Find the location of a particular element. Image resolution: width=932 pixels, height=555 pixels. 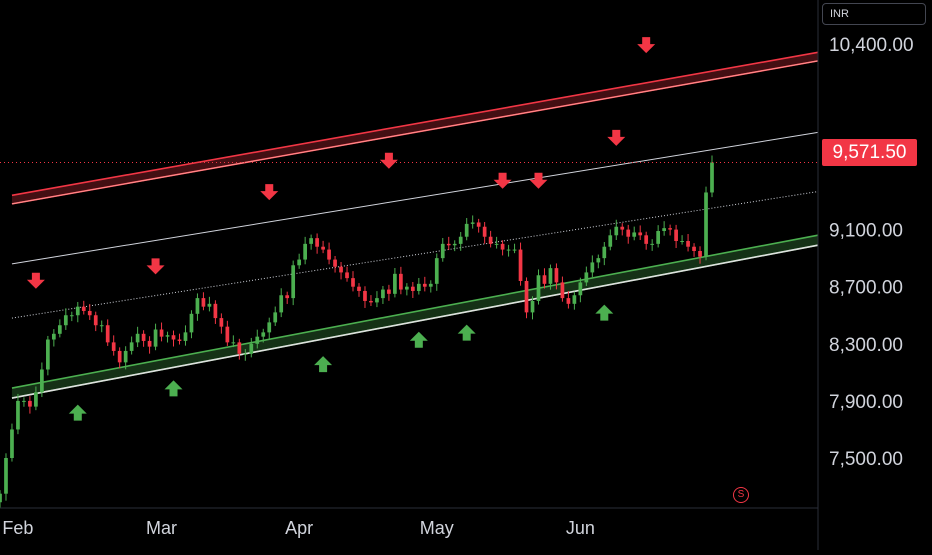

time-tick-label: Feb is located at coordinates (17, 528).